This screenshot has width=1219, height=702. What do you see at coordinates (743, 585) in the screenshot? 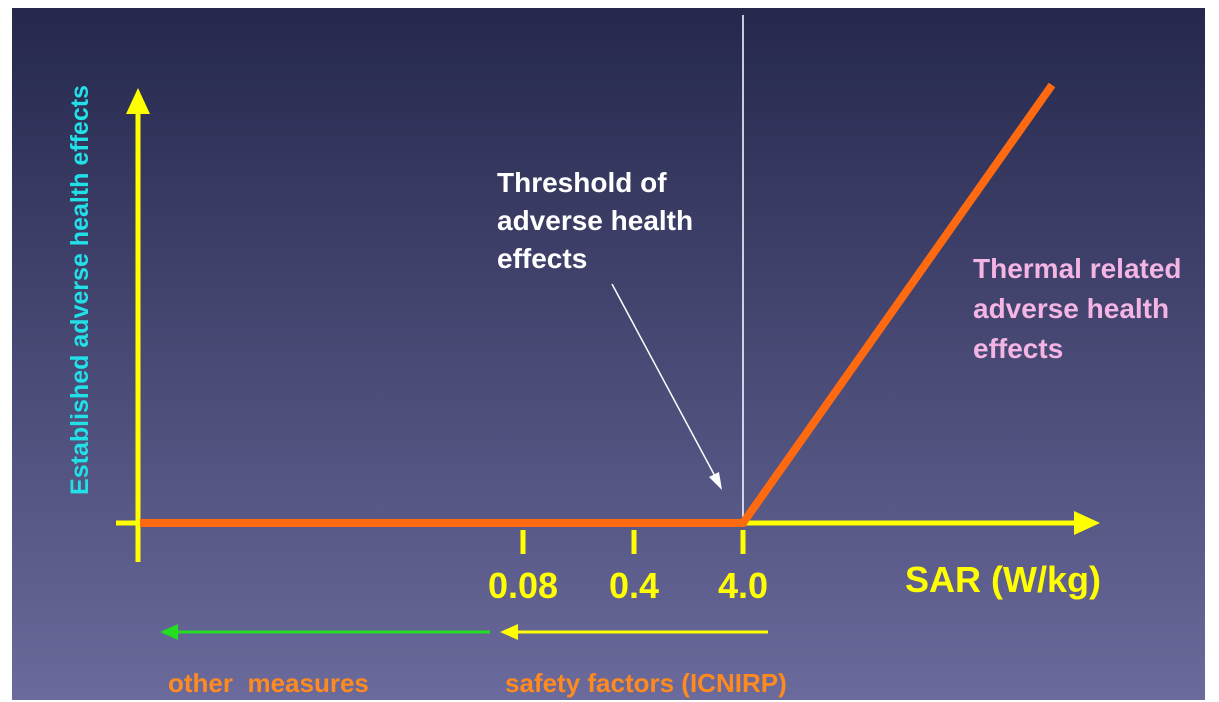
I see `tick-label: 4.0` at bounding box center [743, 585].